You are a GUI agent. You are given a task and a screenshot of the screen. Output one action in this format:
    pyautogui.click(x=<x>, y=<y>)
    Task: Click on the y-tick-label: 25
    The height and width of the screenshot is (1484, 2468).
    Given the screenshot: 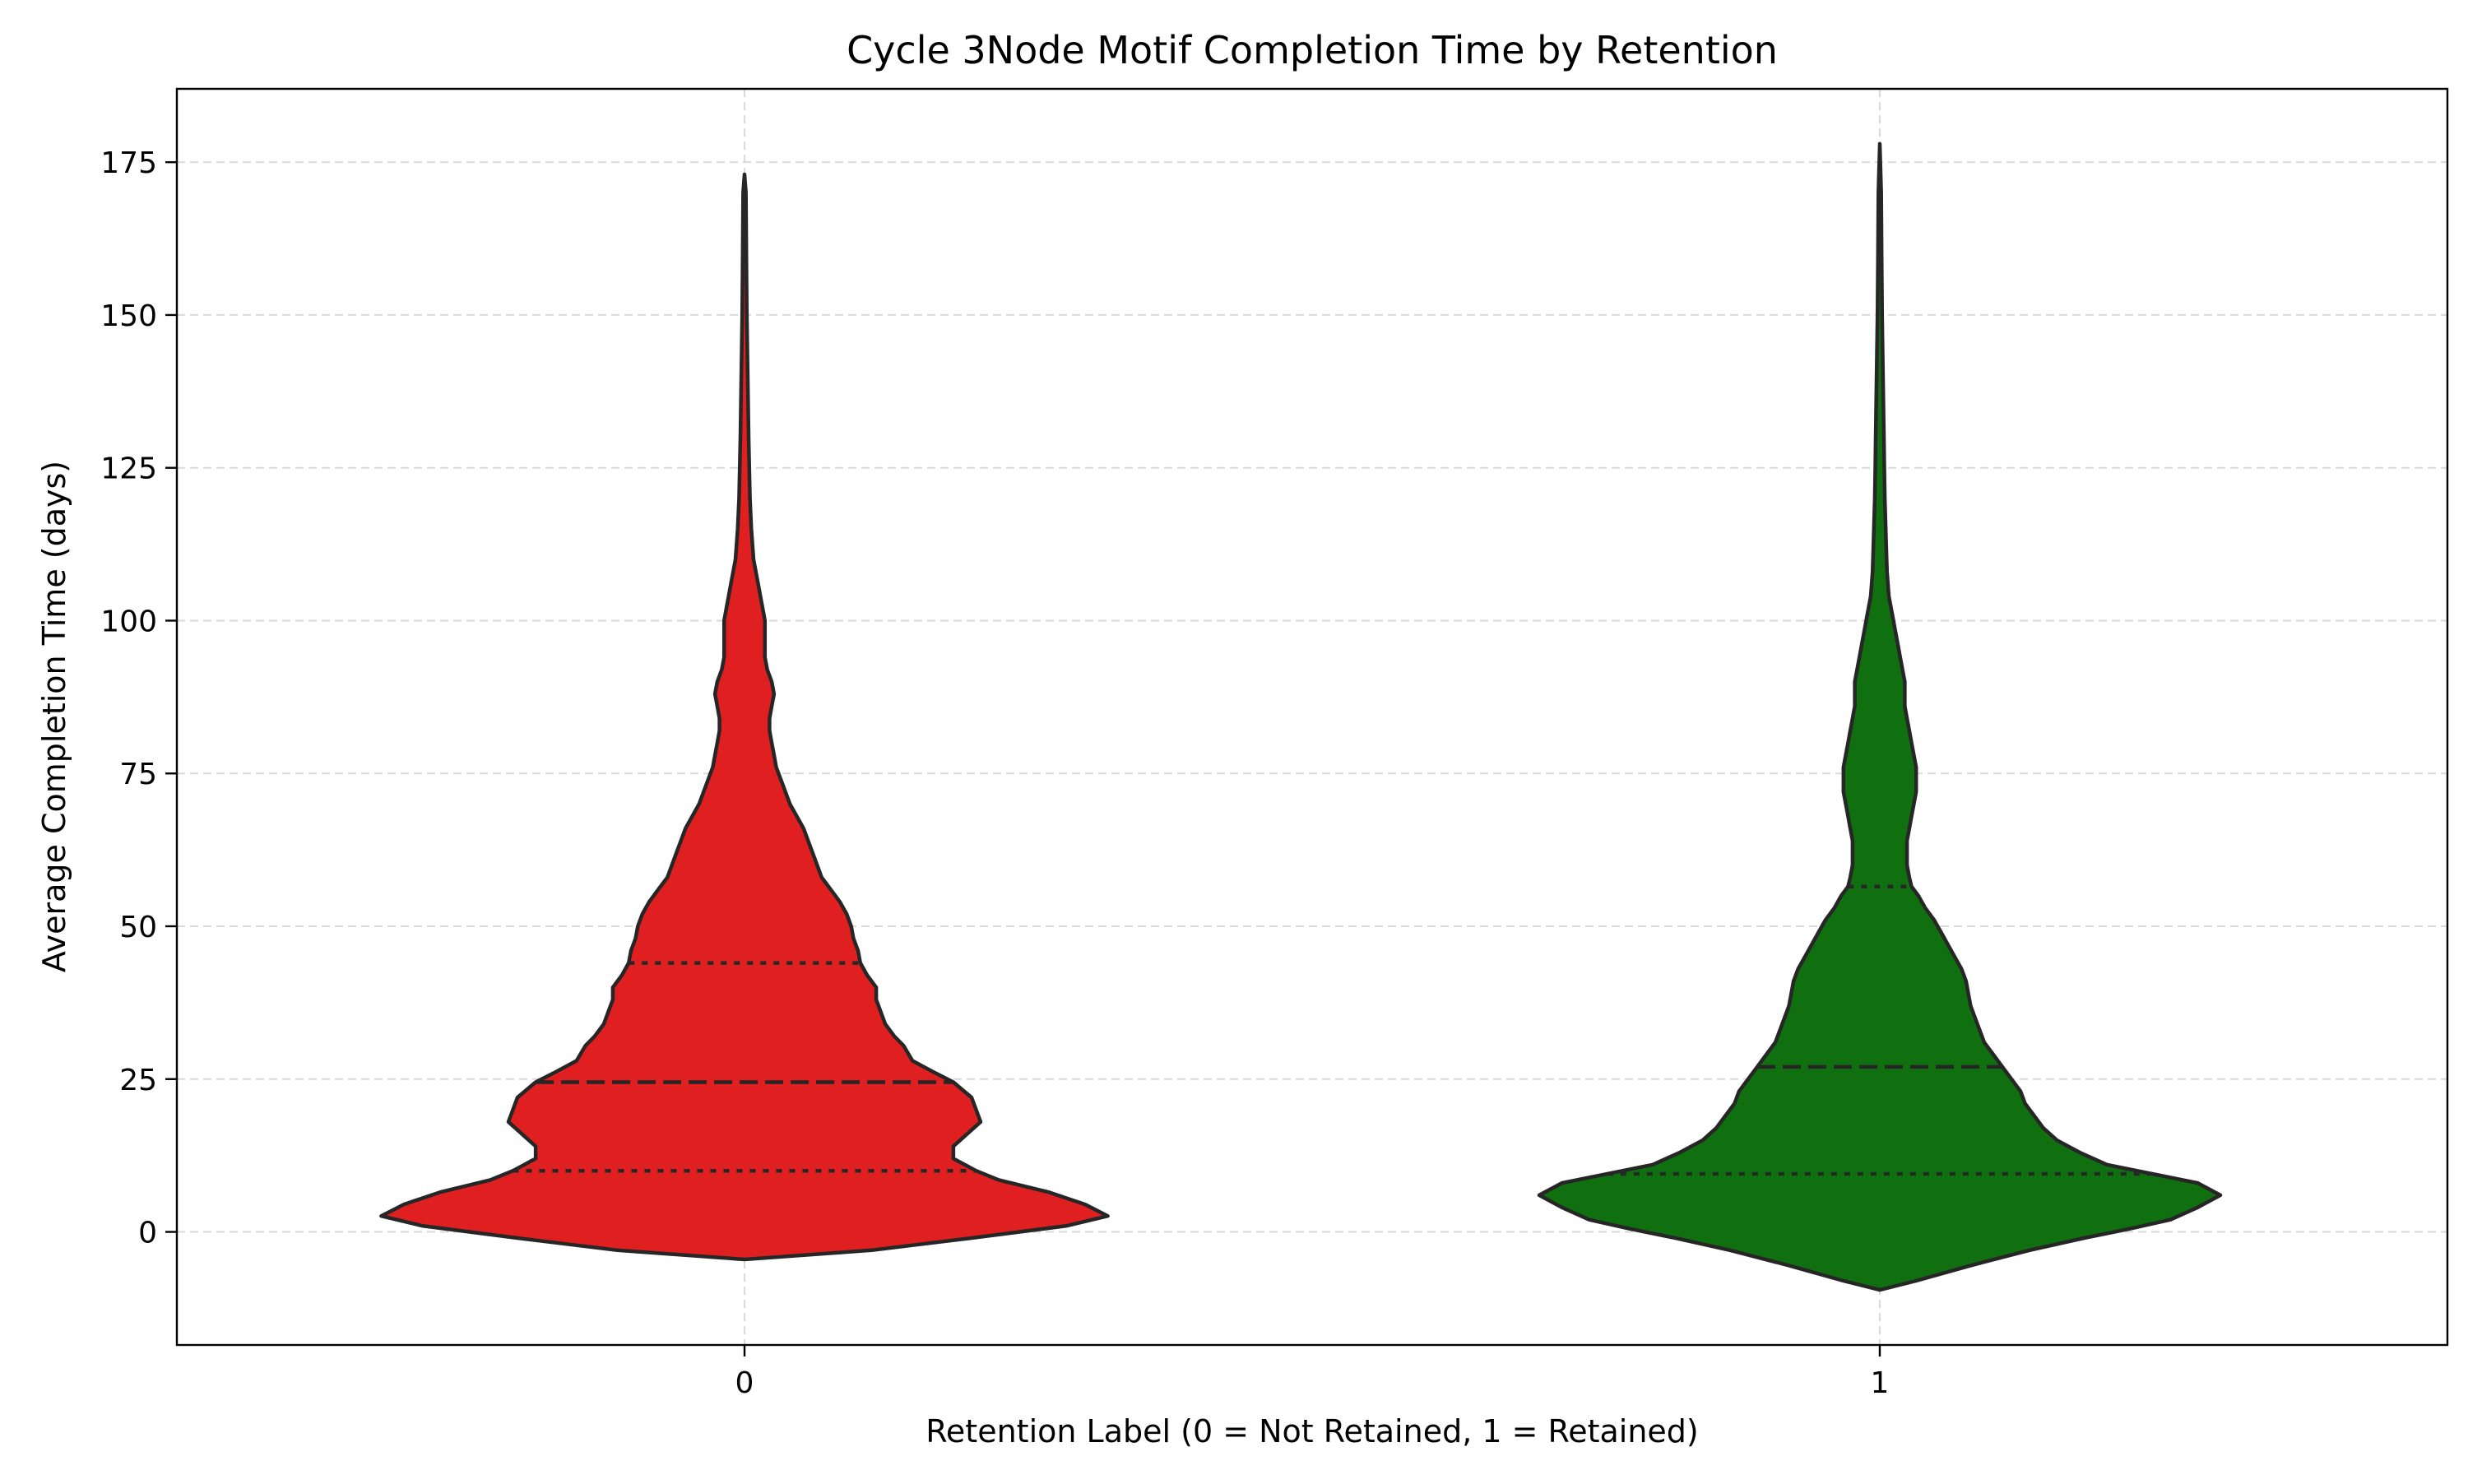 What is the action you would take?
    pyautogui.click(x=138, y=1080)
    